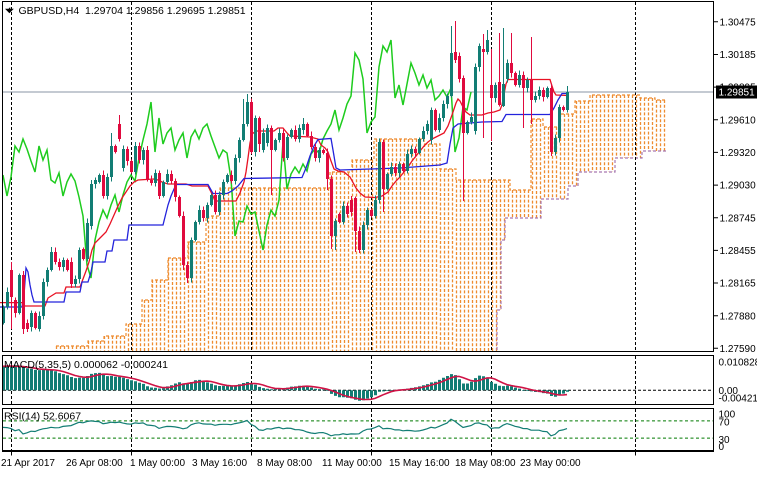  What do you see at coordinates (352, 463) in the screenshot?
I see `svg-text: 11 May 00:00` at bounding box center [352, 463].